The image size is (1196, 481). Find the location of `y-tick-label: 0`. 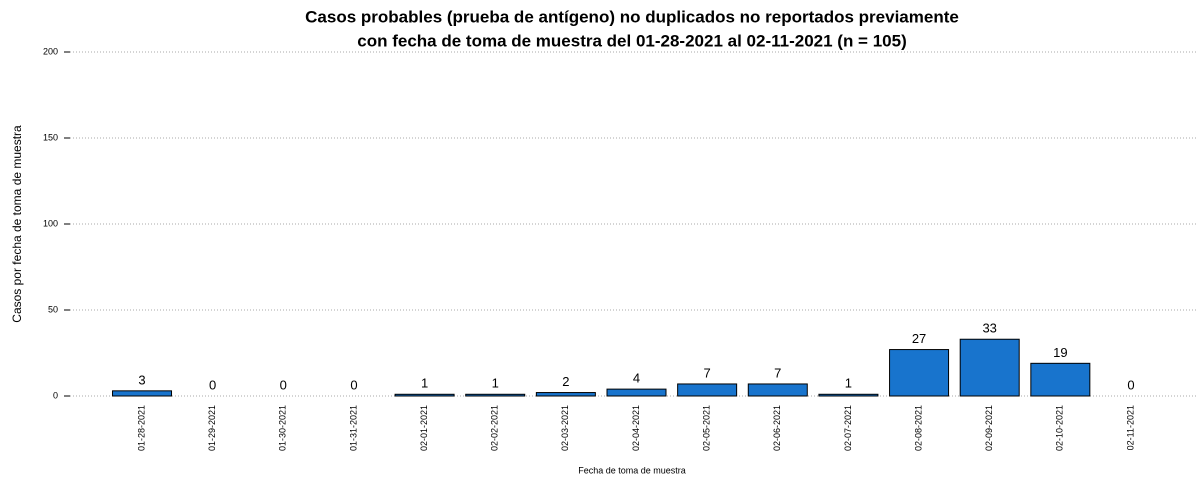

y-tick-label: 0 is located at coordinates (55, 395).